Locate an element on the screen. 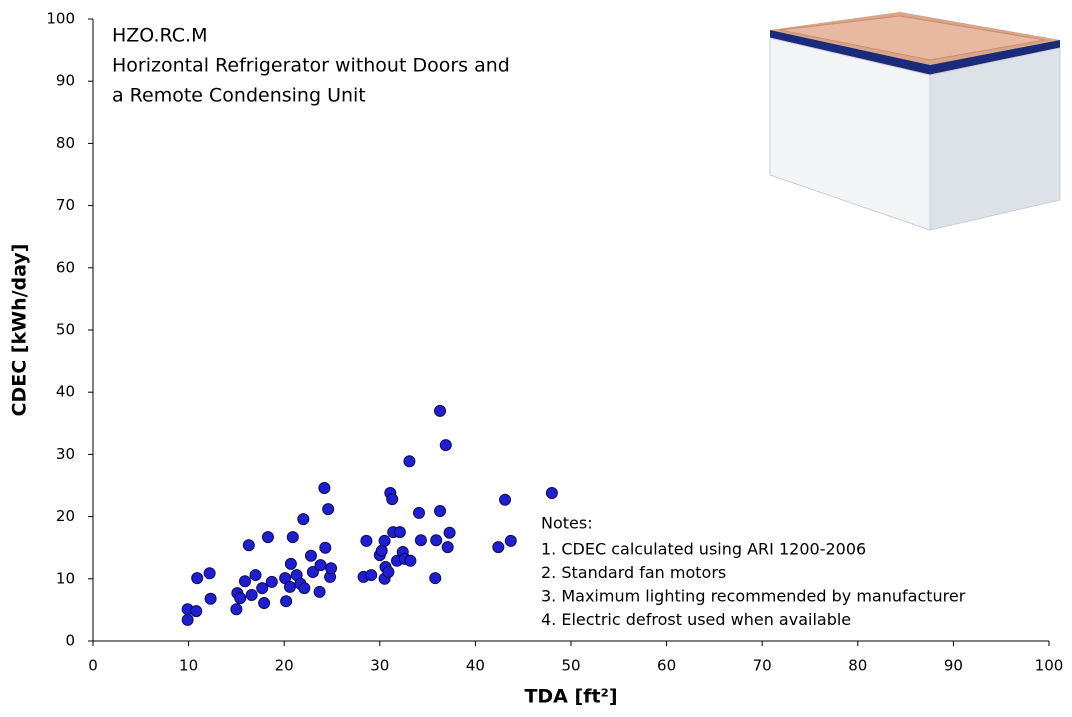 The image size is (1072, 717). x-tick-label: 30 is located at coordinates (379, 666).